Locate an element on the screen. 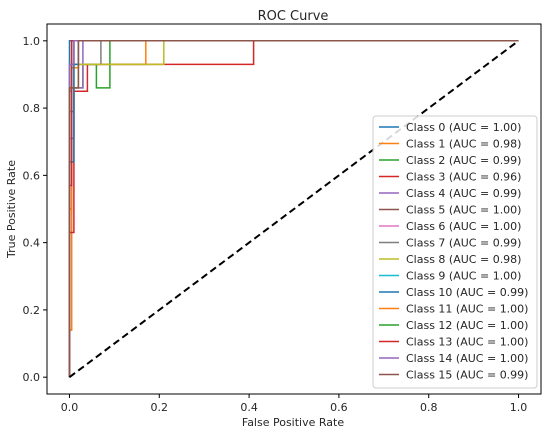 This screenshot has height=432, width=550. legend-label-class-15: Class 15 (AUC = 0.99) is located at coordinates (467, 375).